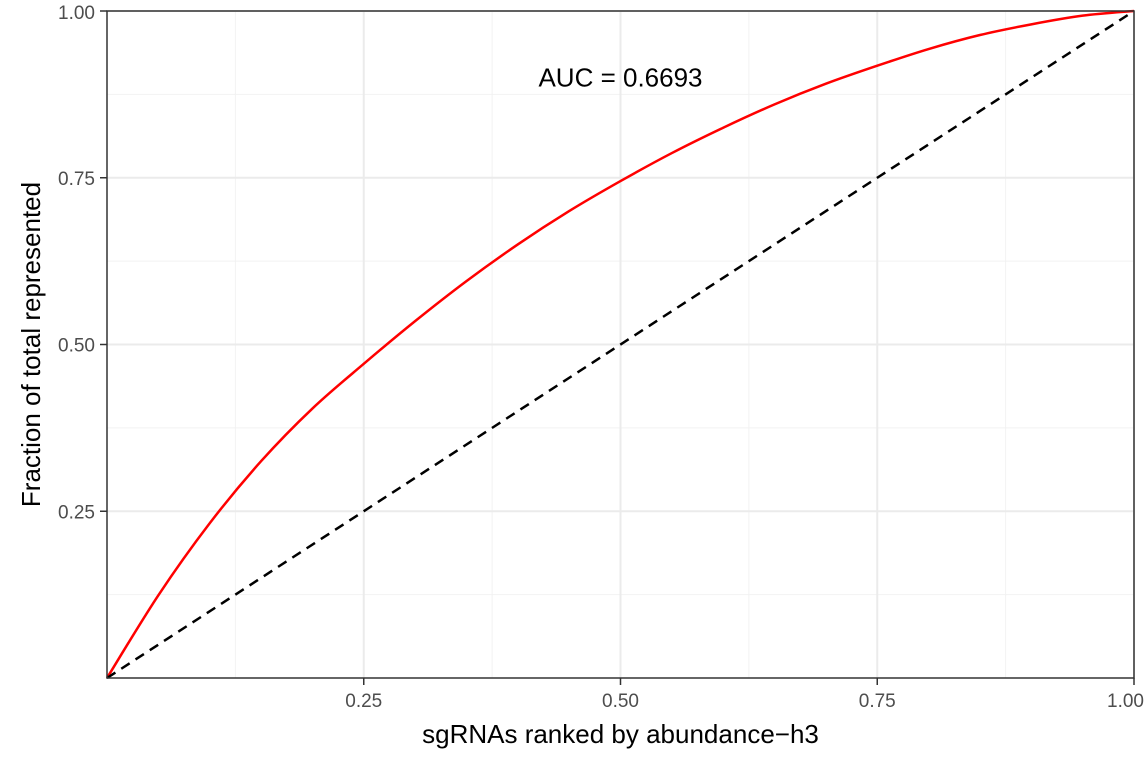 Image resolution: width=1146 pixels, height=763 pixels. What do you see at coordinates (744, 695) in the screenshot?
I see `x-axis-ticks: 0.25 0.50 0.75 1.00` at bounding box center [744, 695].